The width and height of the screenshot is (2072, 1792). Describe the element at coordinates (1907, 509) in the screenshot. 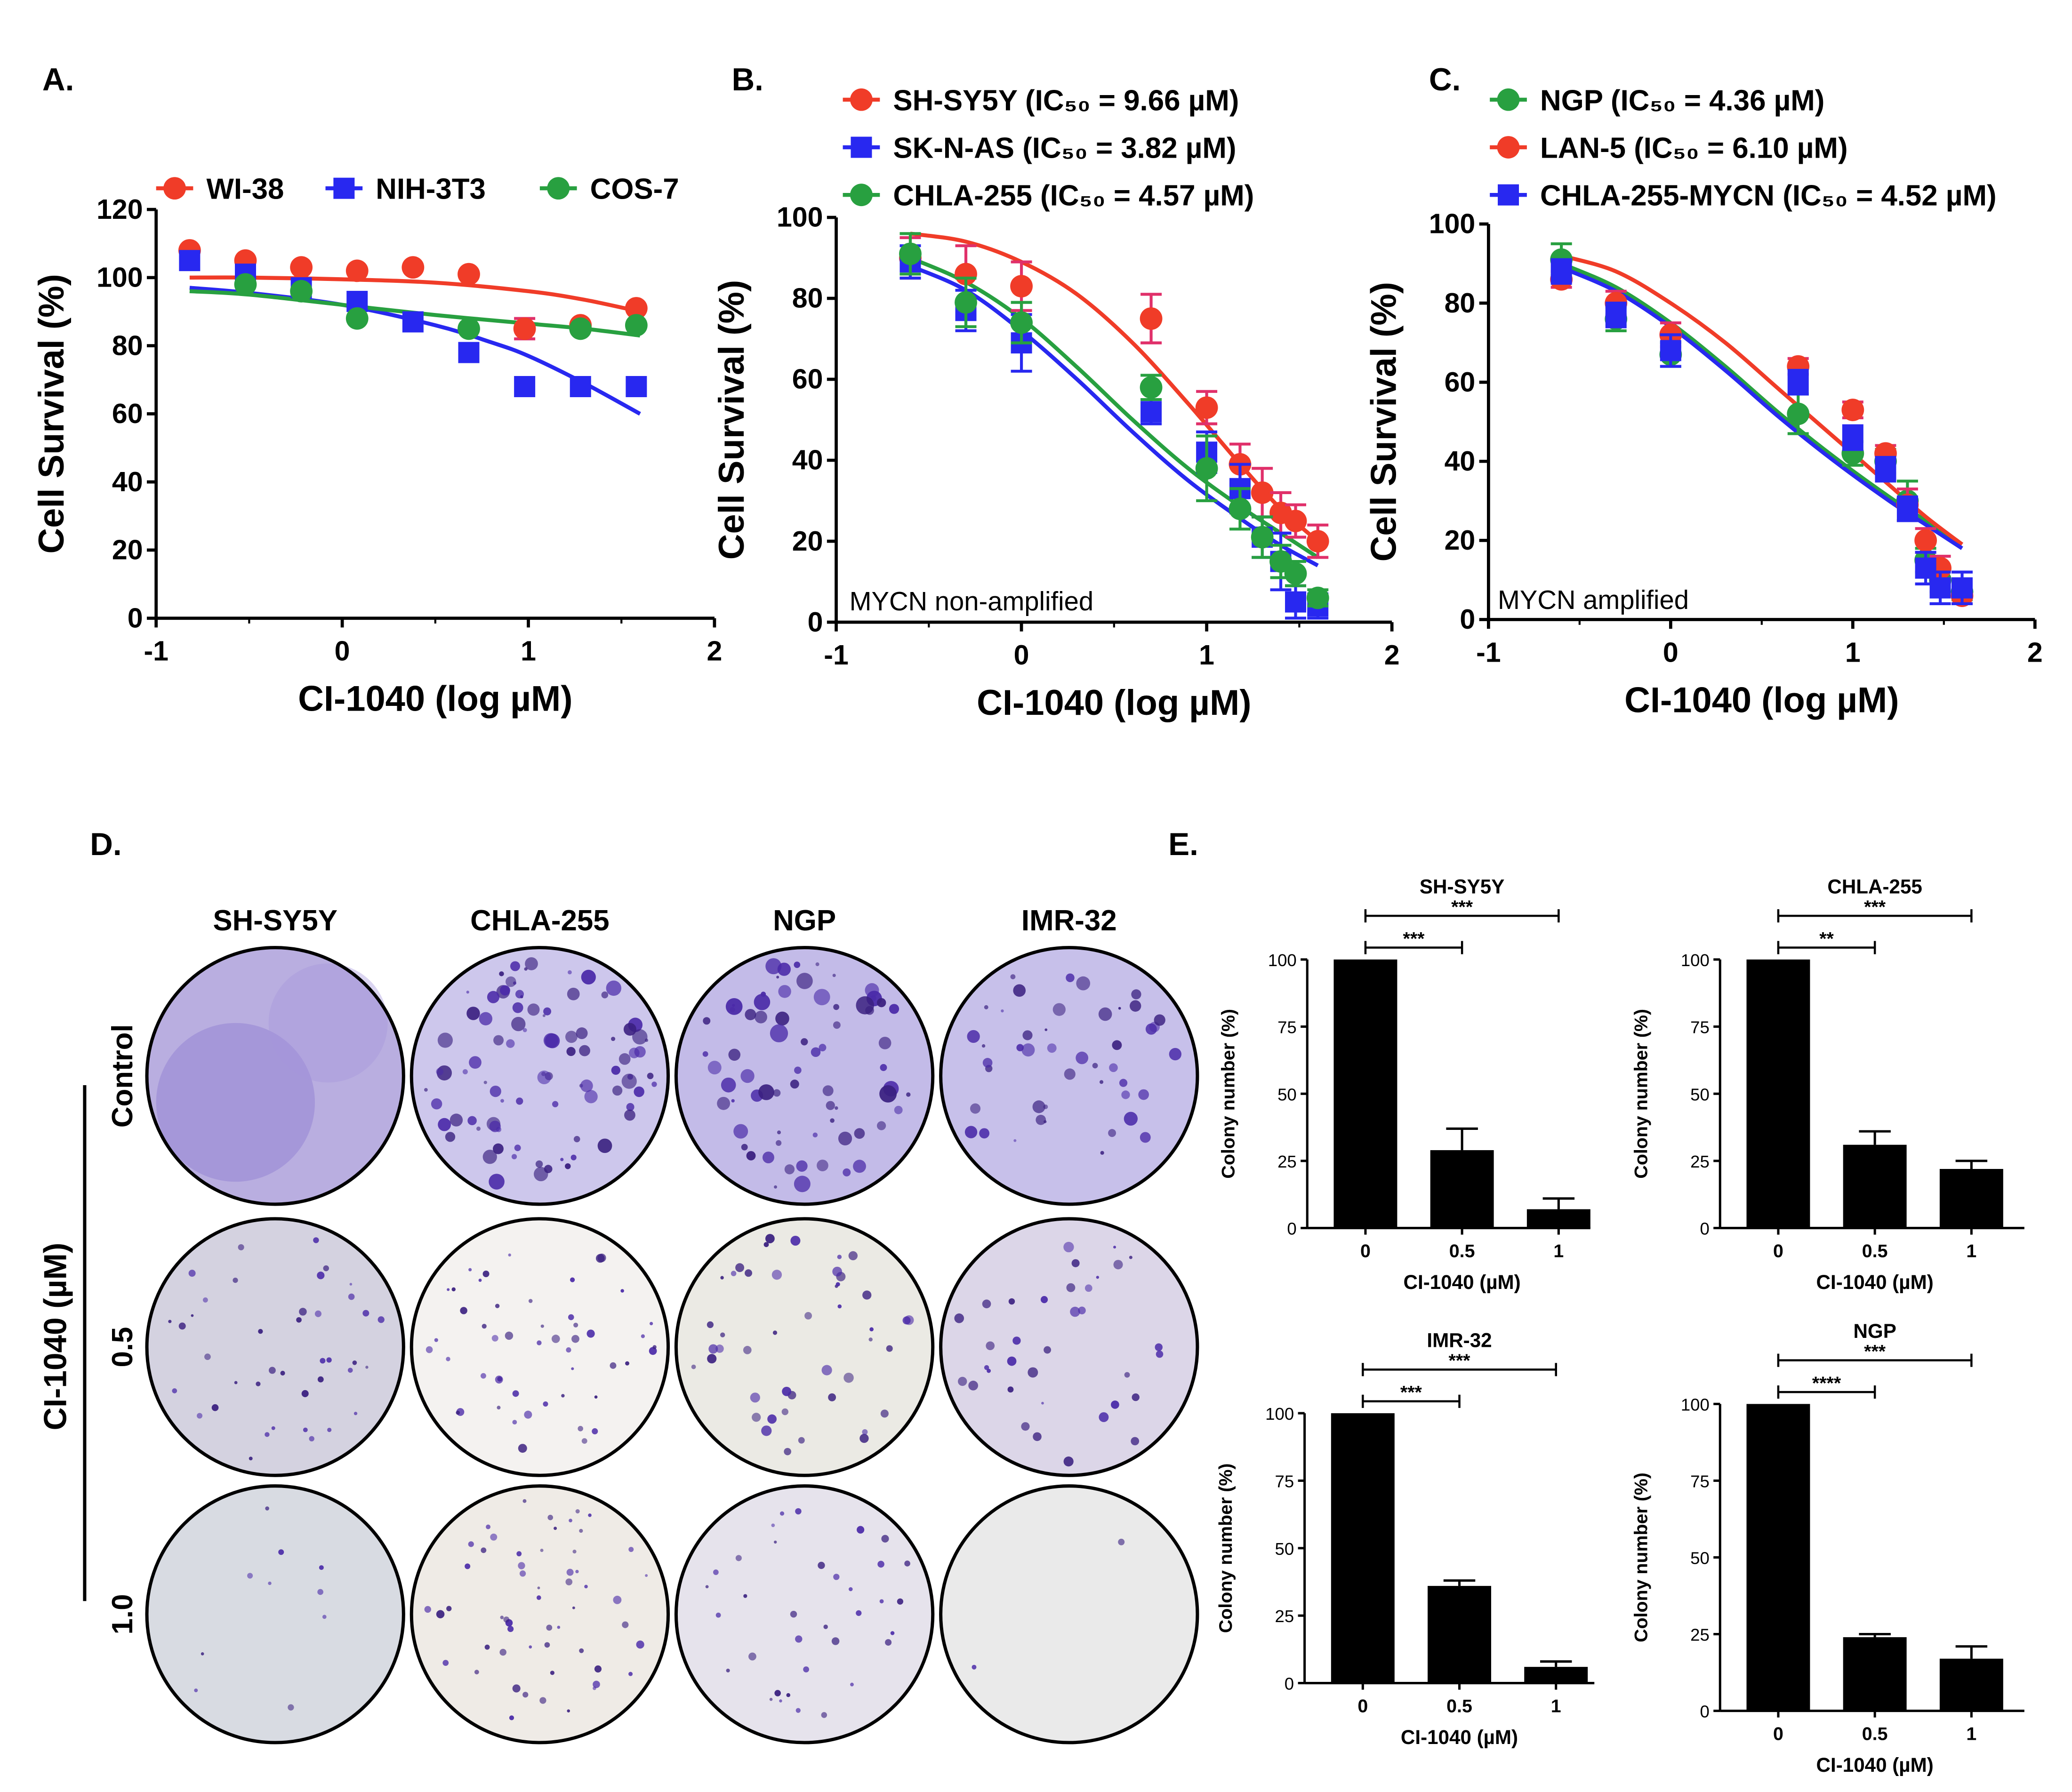

I see `data-point-chla-255-mycn` at that location.